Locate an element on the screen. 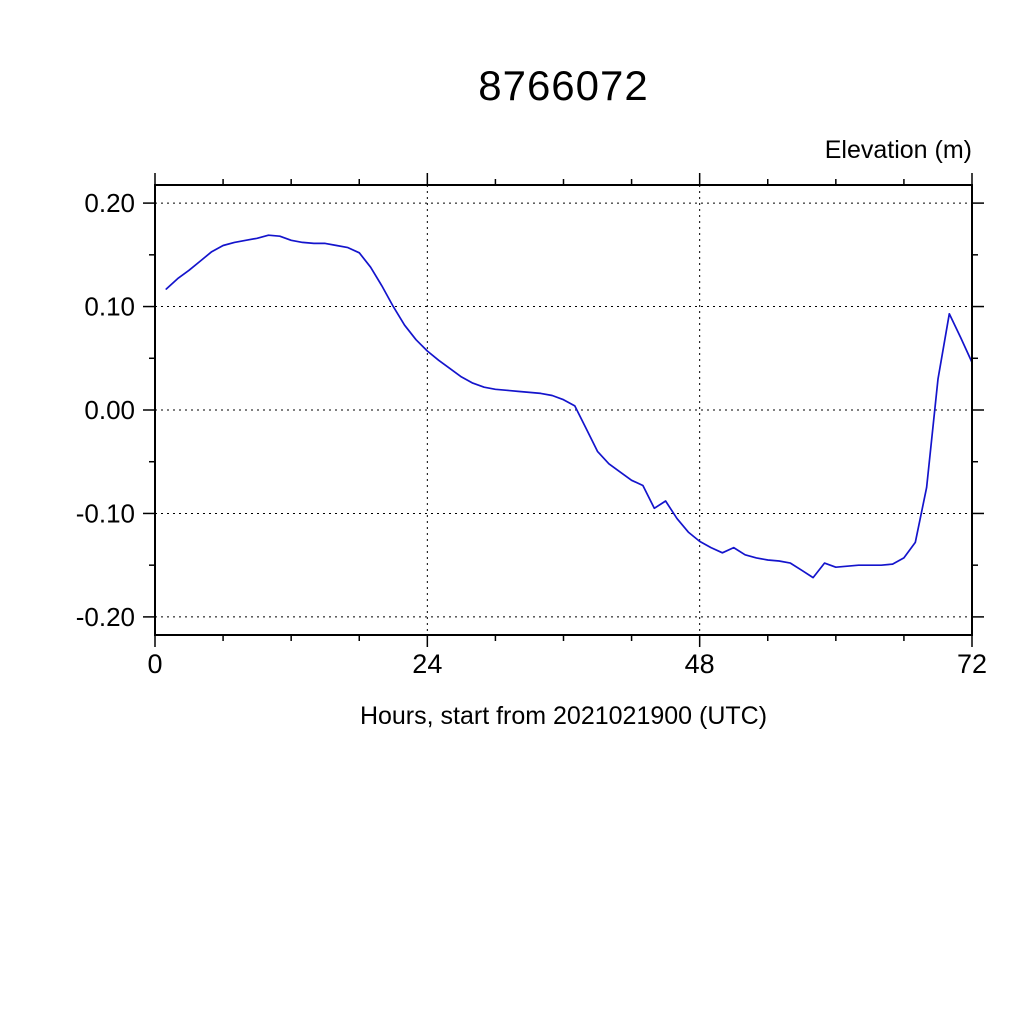  x-tick-label: 24 is located at coordinates (427, 664).